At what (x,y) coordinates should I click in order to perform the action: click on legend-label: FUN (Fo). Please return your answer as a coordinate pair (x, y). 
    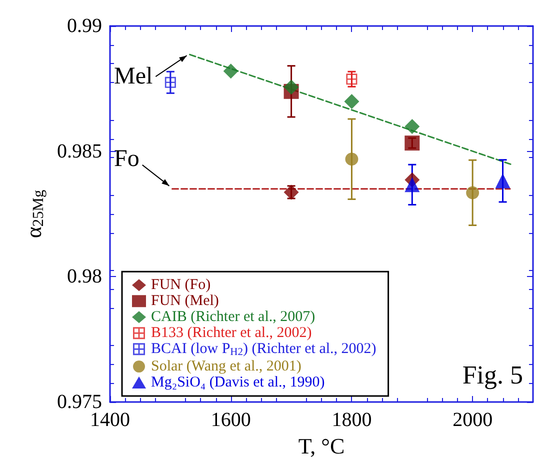
    Looking at the image, I should click on (181, 285).